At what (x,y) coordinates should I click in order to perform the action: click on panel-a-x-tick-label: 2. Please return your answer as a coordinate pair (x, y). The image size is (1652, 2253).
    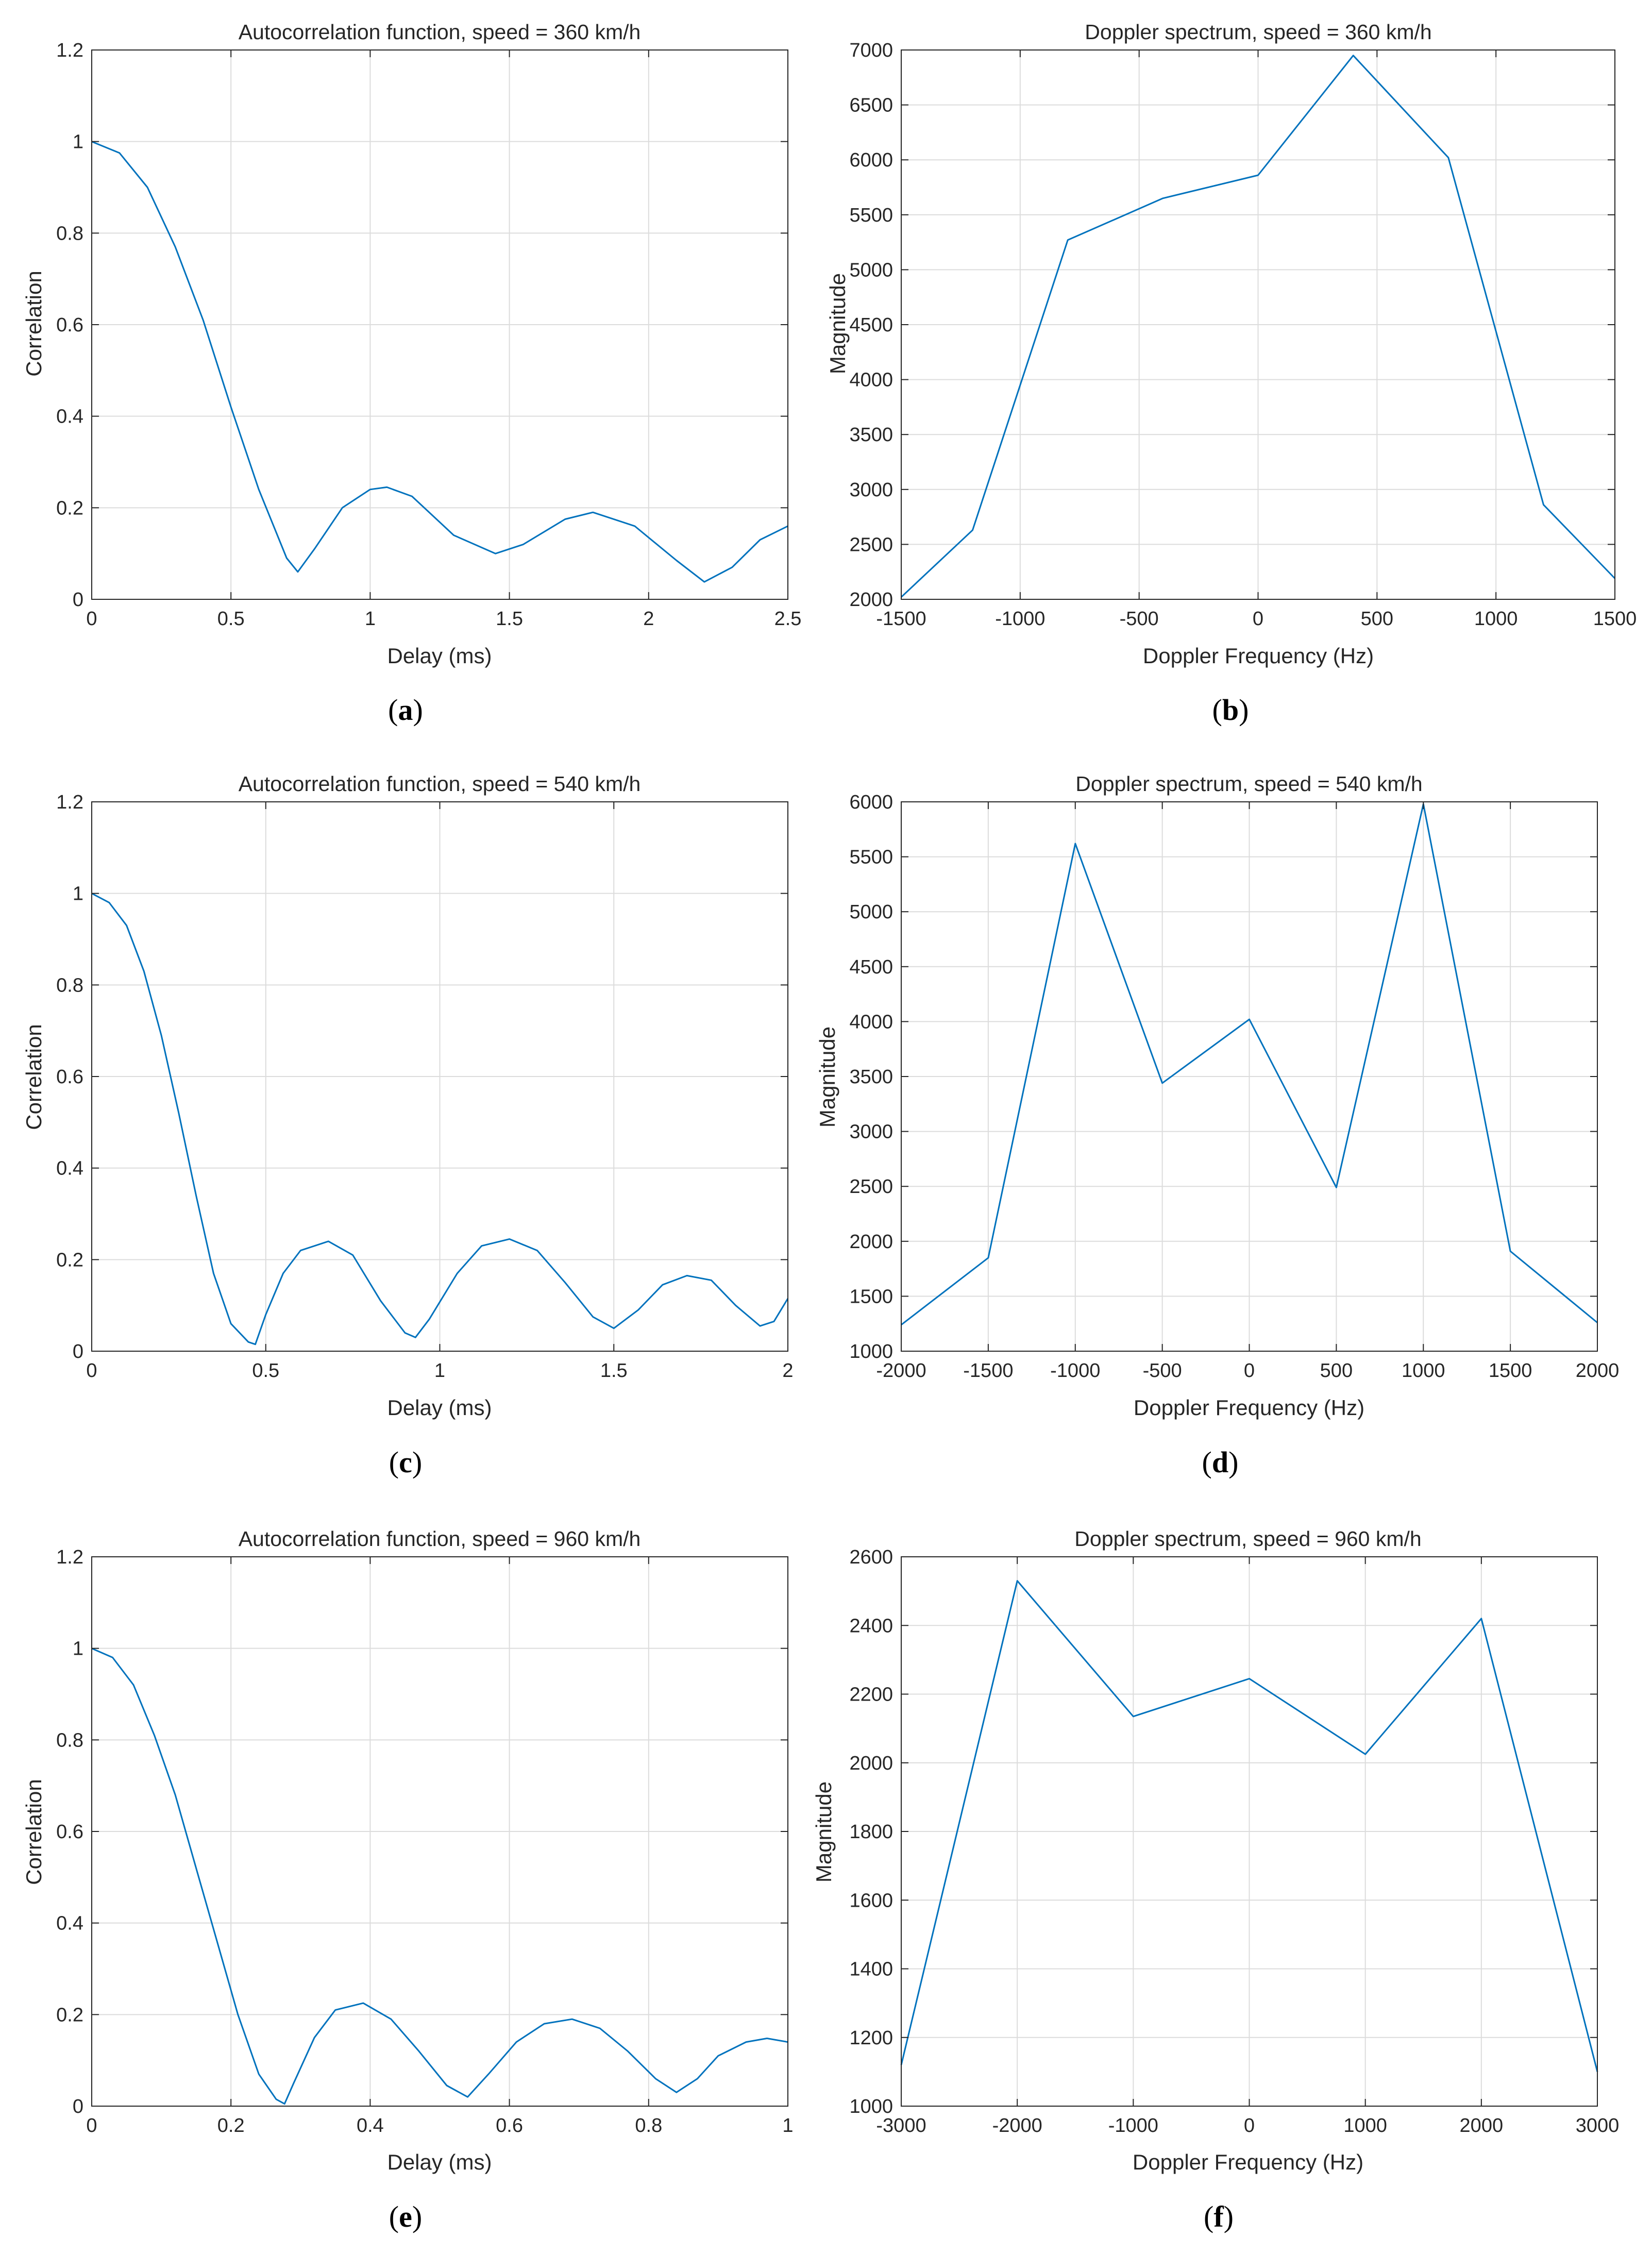
    Looking at the image, I should click on (648, 619).